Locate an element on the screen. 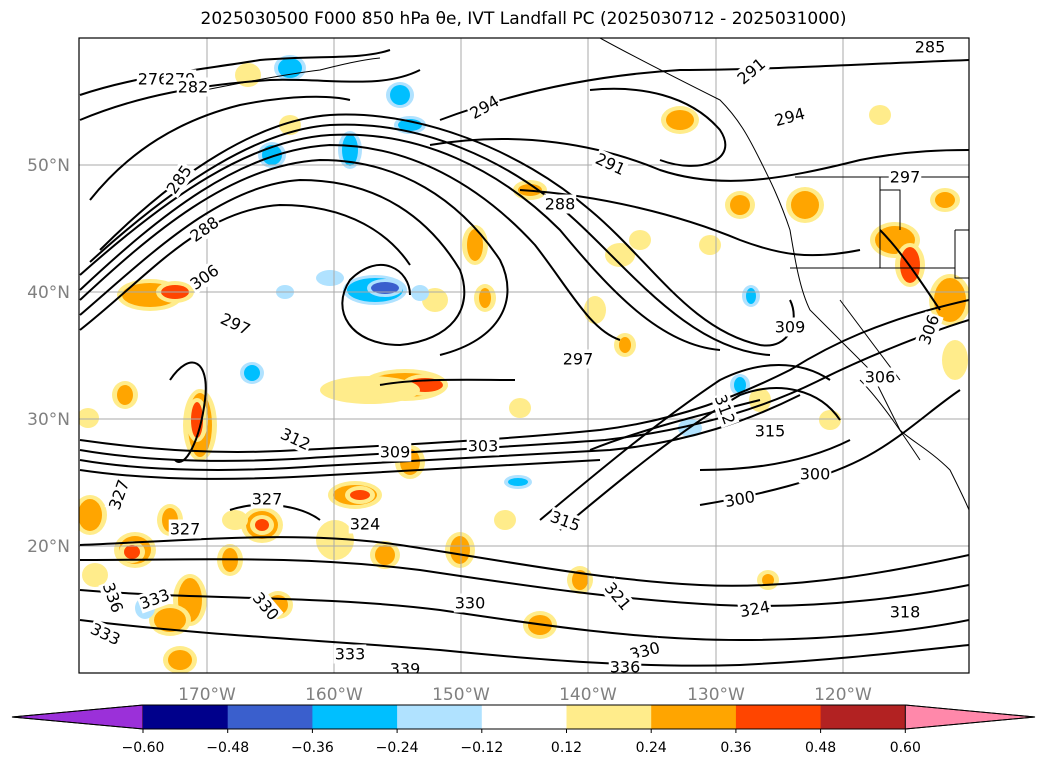 The width and height of the screenshot is (1047, 767). contour-label: 336 is located at coordinates (625, 667).